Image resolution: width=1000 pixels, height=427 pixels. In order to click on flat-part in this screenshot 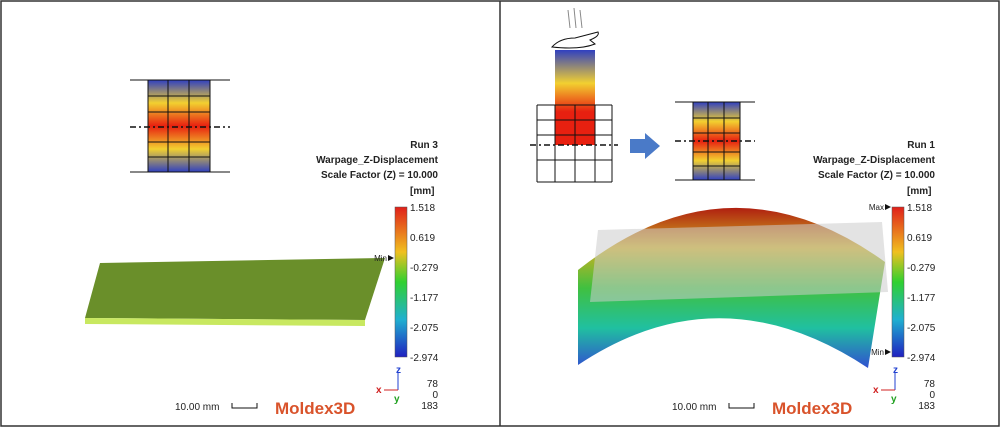, I will do `click(235, 292)`.